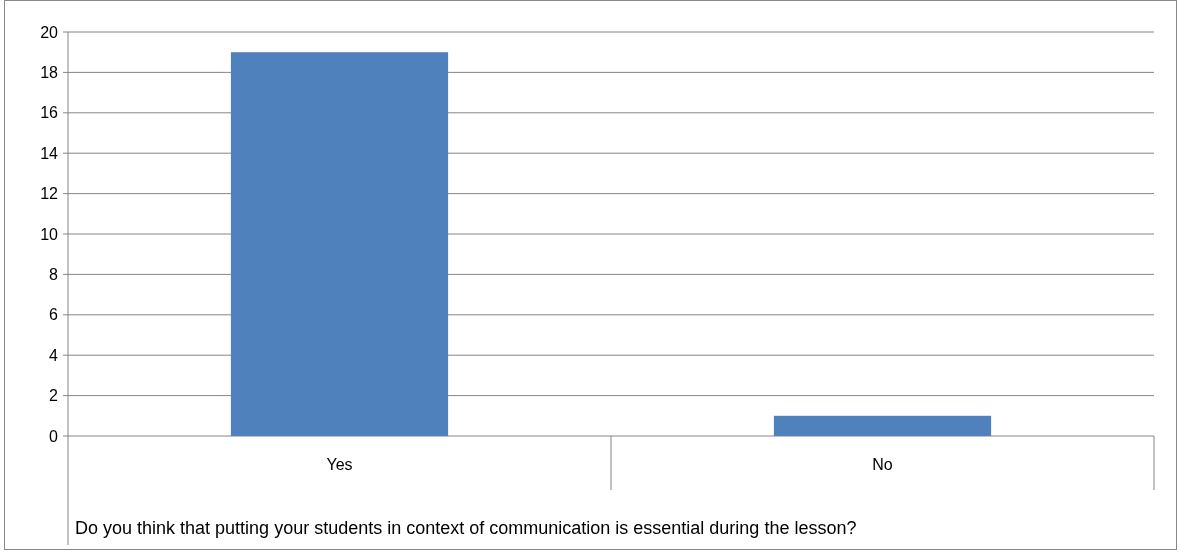 This screenshot has width=1181, height=552. I want to click on y-tick-label: 8, so click(54, 274).